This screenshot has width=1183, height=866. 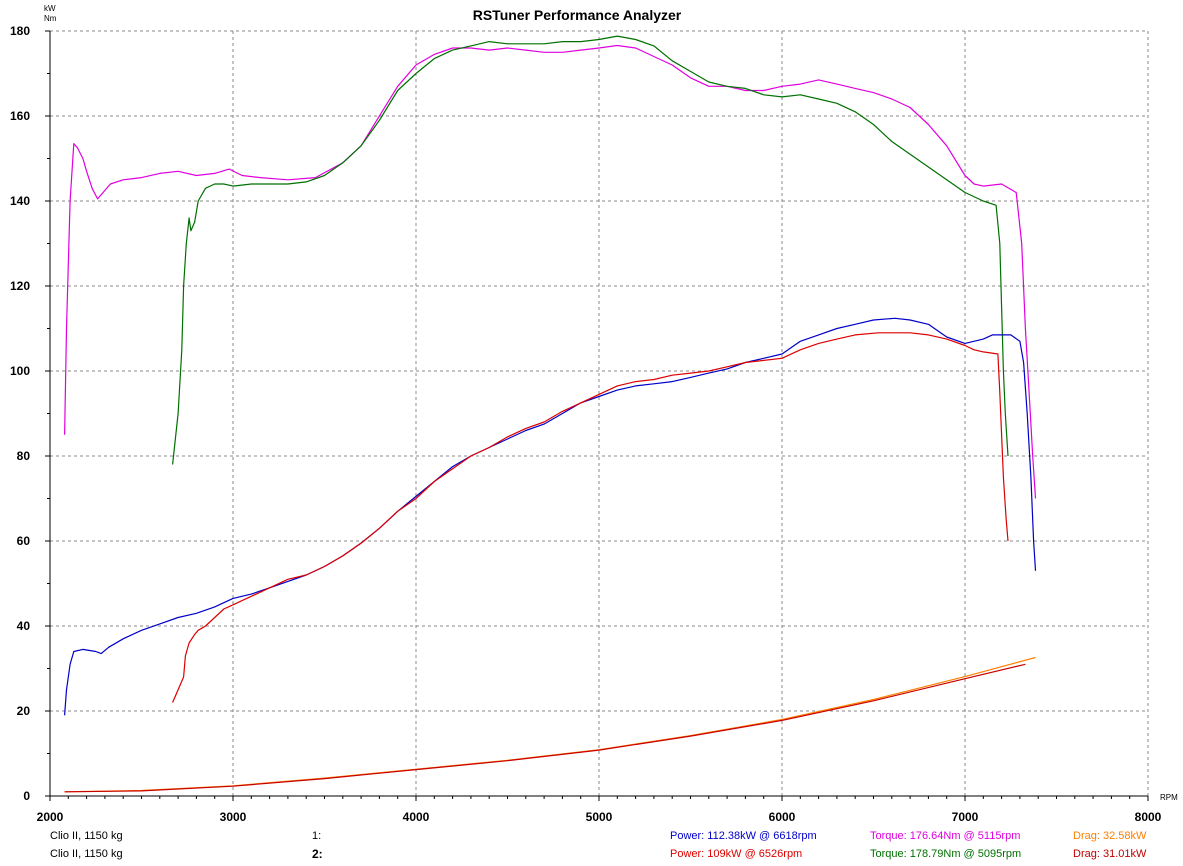 I want to click on y-tick-label: 40, so click(x=24, y=626).